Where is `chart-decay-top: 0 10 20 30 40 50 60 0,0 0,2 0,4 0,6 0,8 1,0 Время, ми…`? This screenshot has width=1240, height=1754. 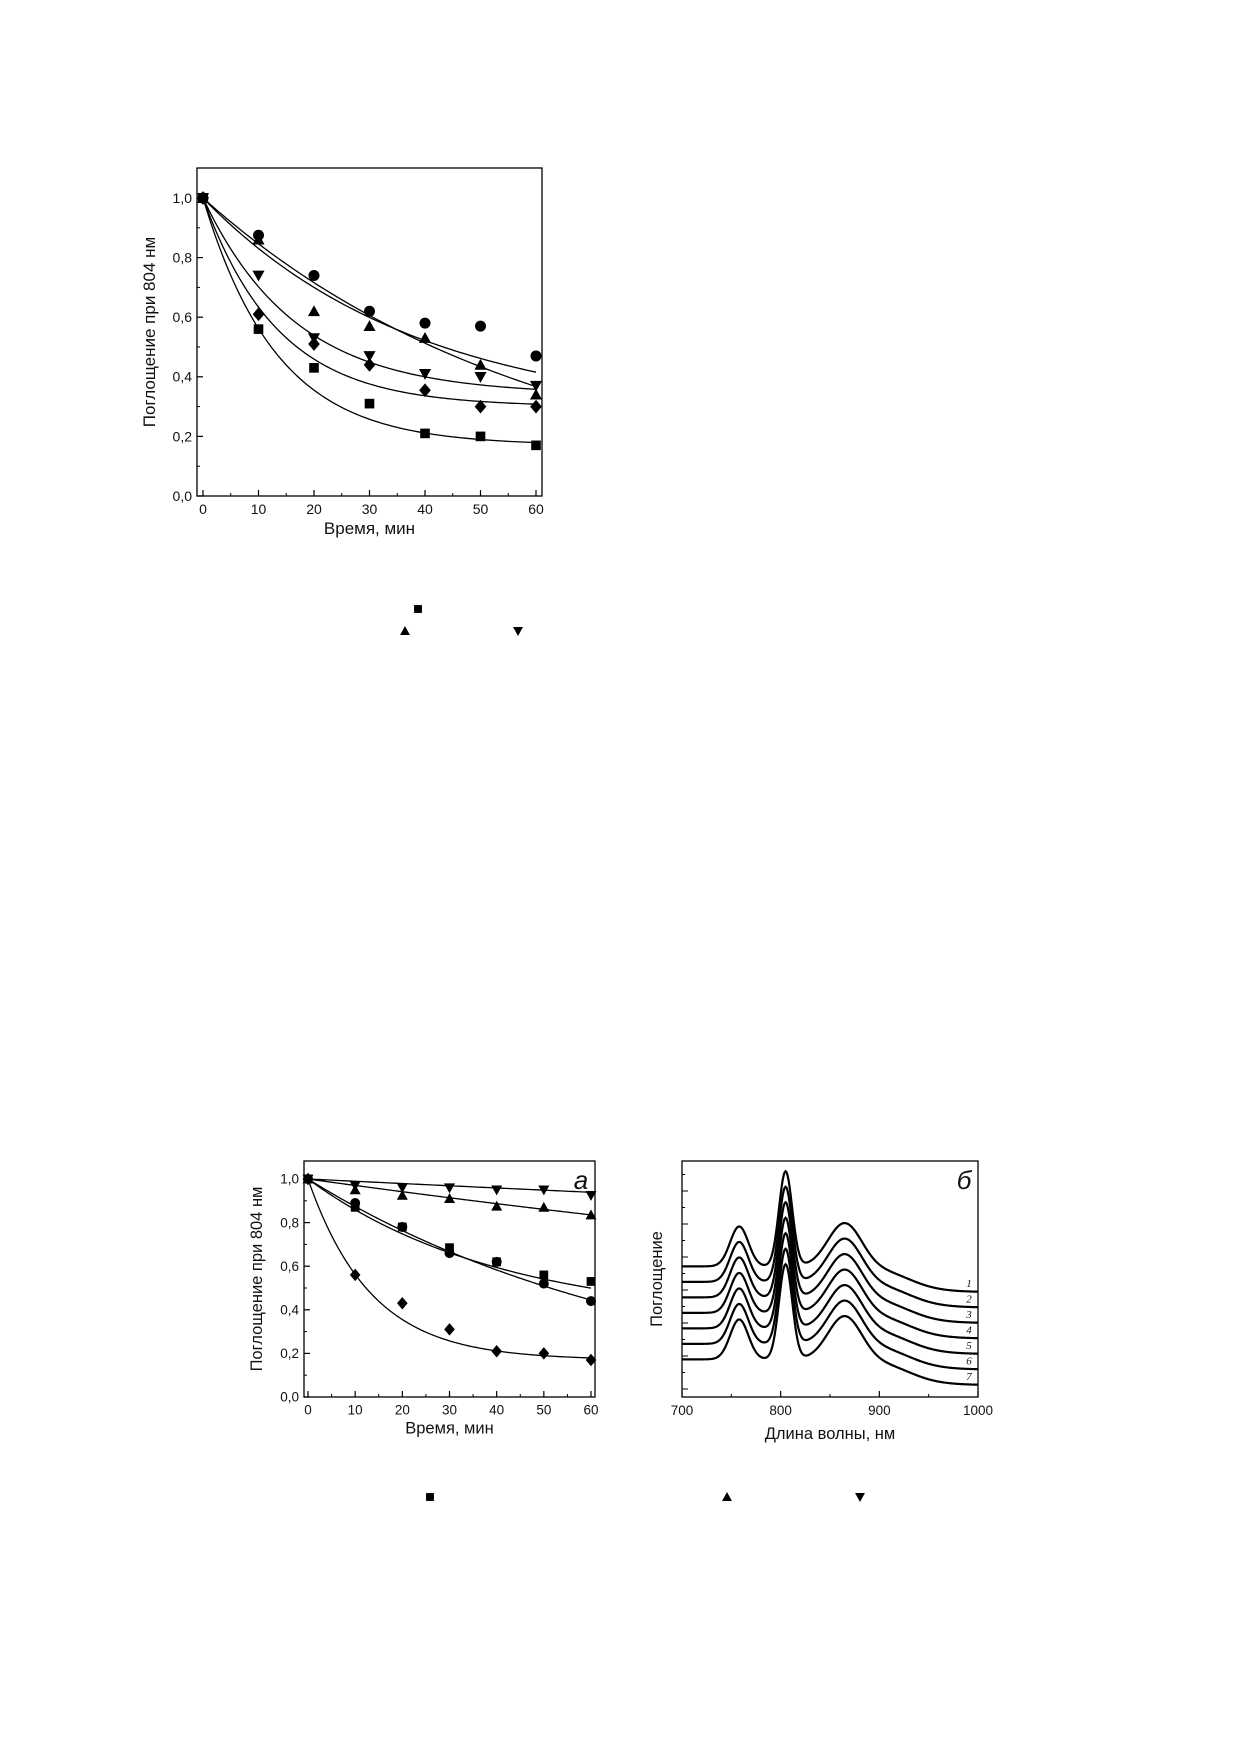
chart-decay-top: 0 10 20 30 40 50 60 0,0 0,2 0,4 0,6 0,8 1,0 Время, ми… is located at coordinates (342, 352).